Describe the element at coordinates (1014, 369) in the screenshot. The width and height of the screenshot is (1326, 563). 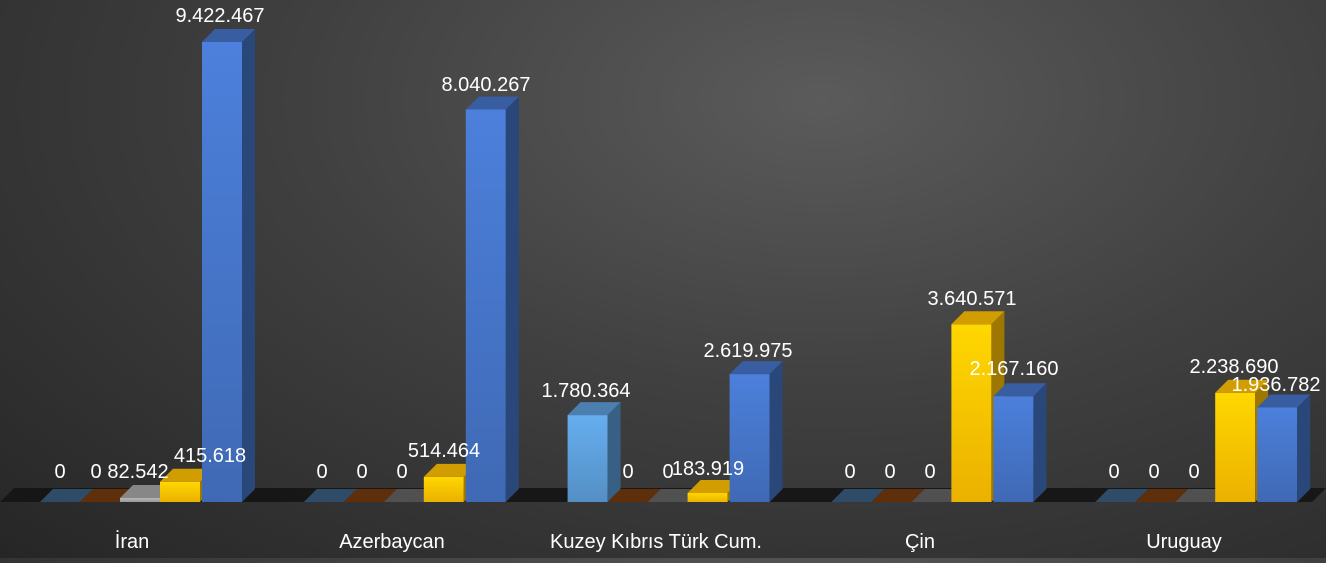
I see `data-label: 2.167.160` at that location.